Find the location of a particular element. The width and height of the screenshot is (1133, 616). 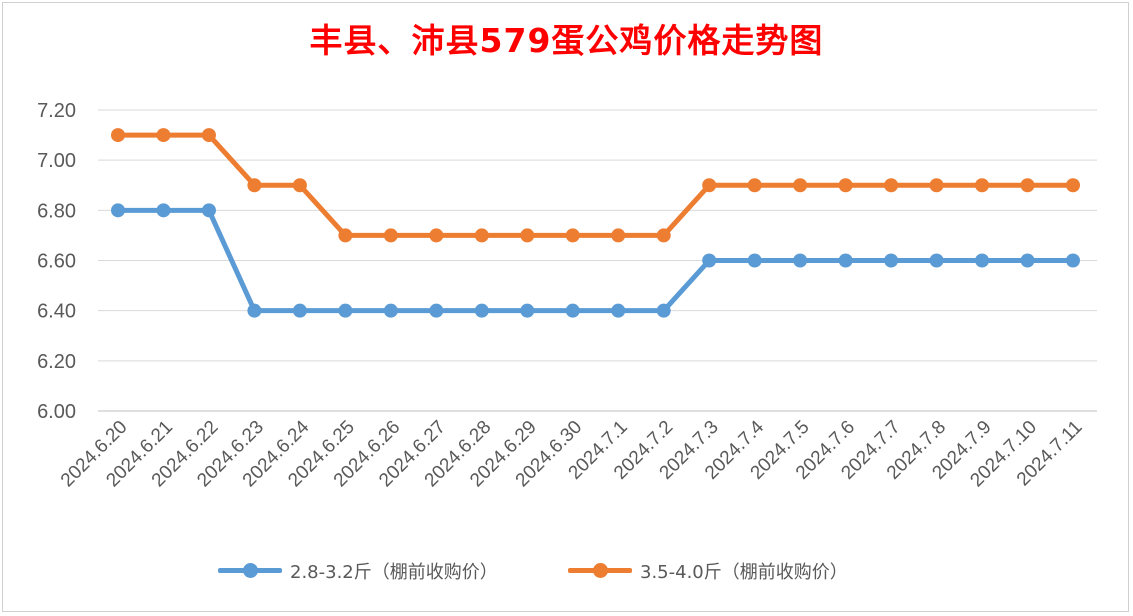

legend-item-series-1: 2.8-3.2斤（棚前收购价） is located at coordinates (358, 571).